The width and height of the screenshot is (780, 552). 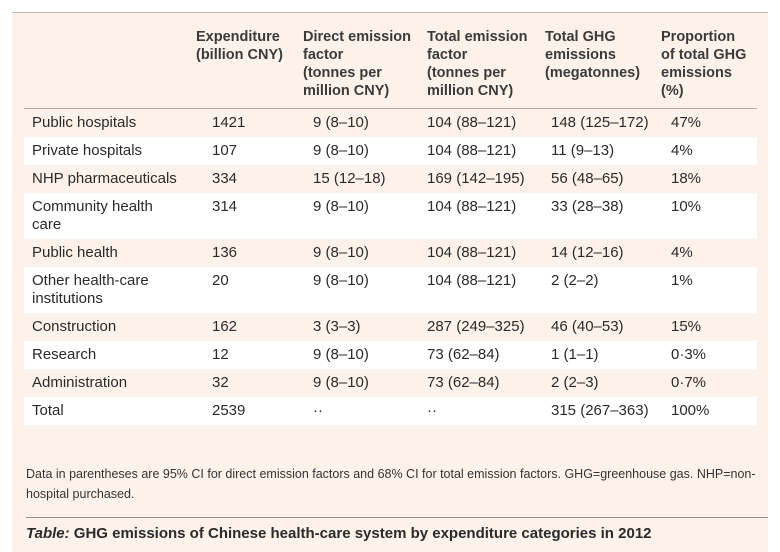 What do you see at coordinates (220, 354) in the screenshot?
I see `cell-expenditure: 12` at bounding box center [220, 354].